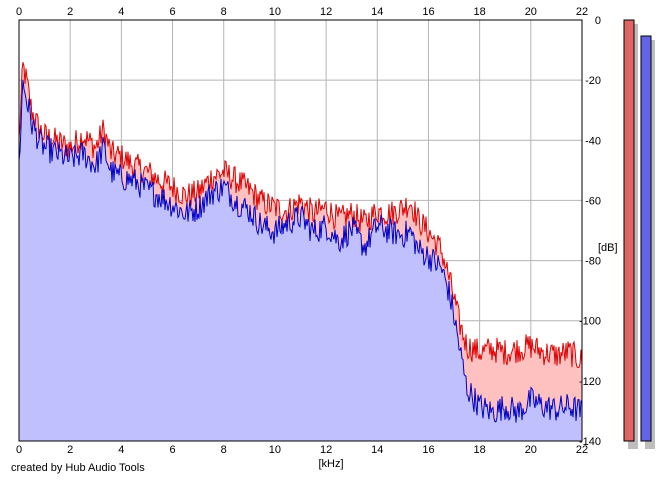 Image resolution: width=664 pixels, height=481 pixels. I want to click on y-tick-label: -80, so click(593, 262).